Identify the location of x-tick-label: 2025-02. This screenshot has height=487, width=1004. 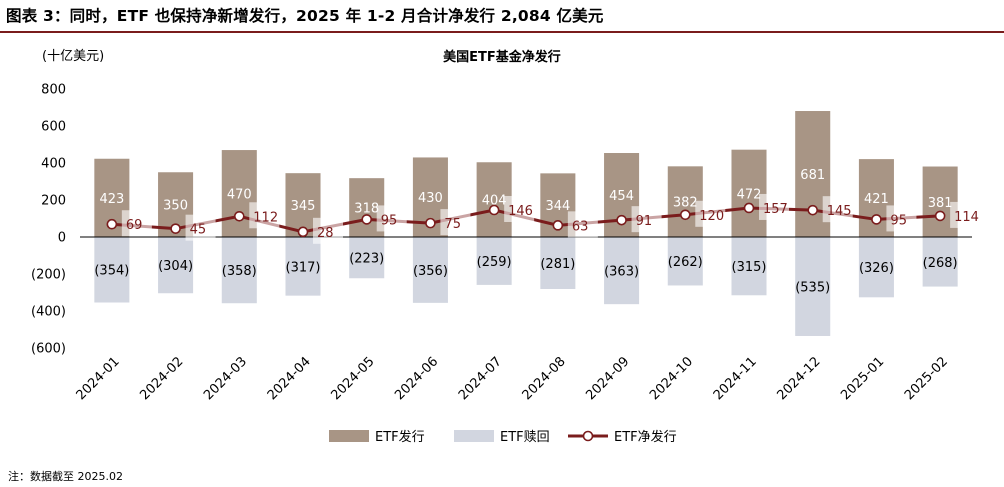
(926, 378).